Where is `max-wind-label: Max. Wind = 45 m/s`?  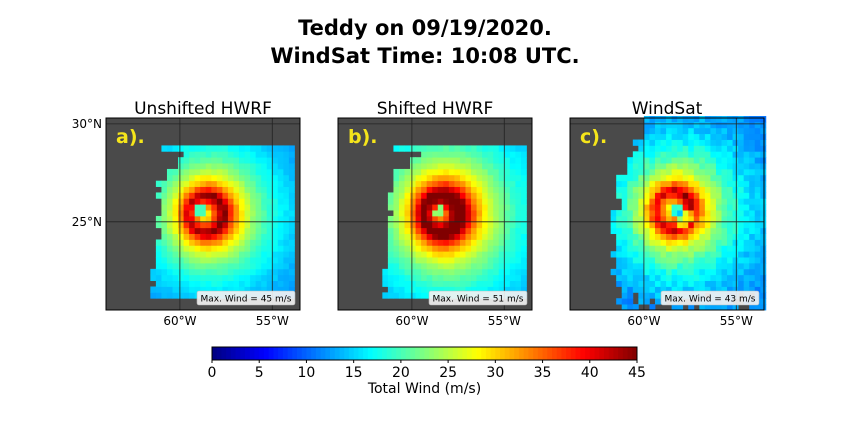 max-wind-label: Max. Wind = 45 m/s is located at coordinates (245, 300).